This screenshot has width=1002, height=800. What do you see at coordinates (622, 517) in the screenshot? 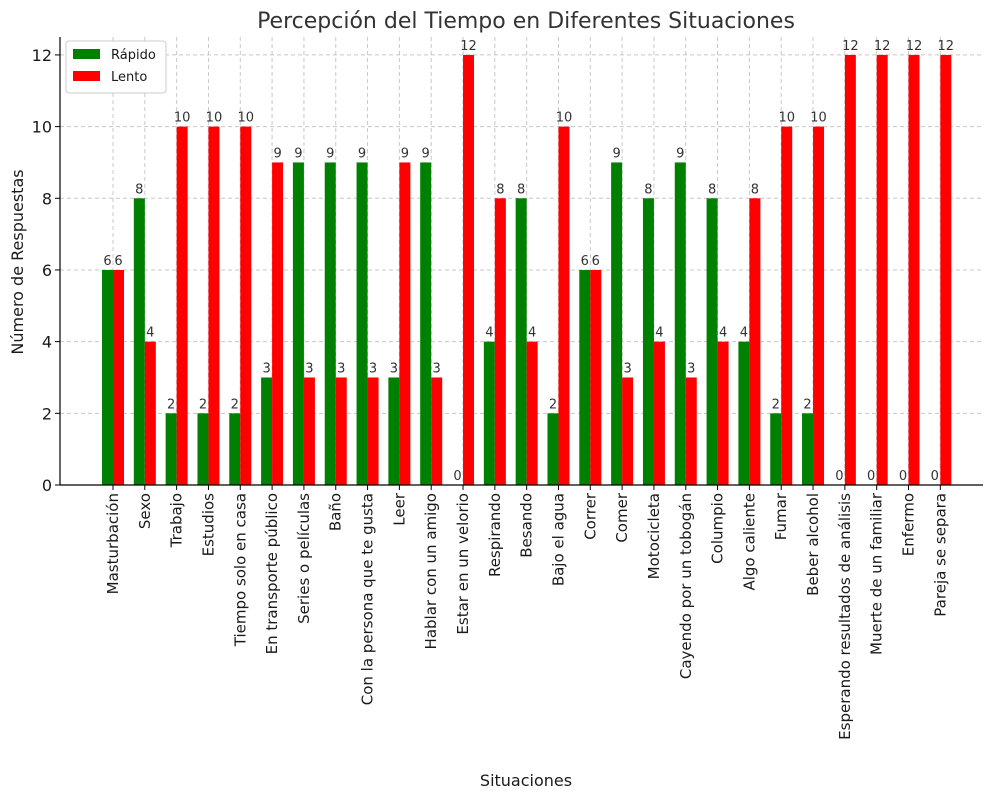
I see `x-tick-label-comer: Comer` at bounding box center [622, 517].